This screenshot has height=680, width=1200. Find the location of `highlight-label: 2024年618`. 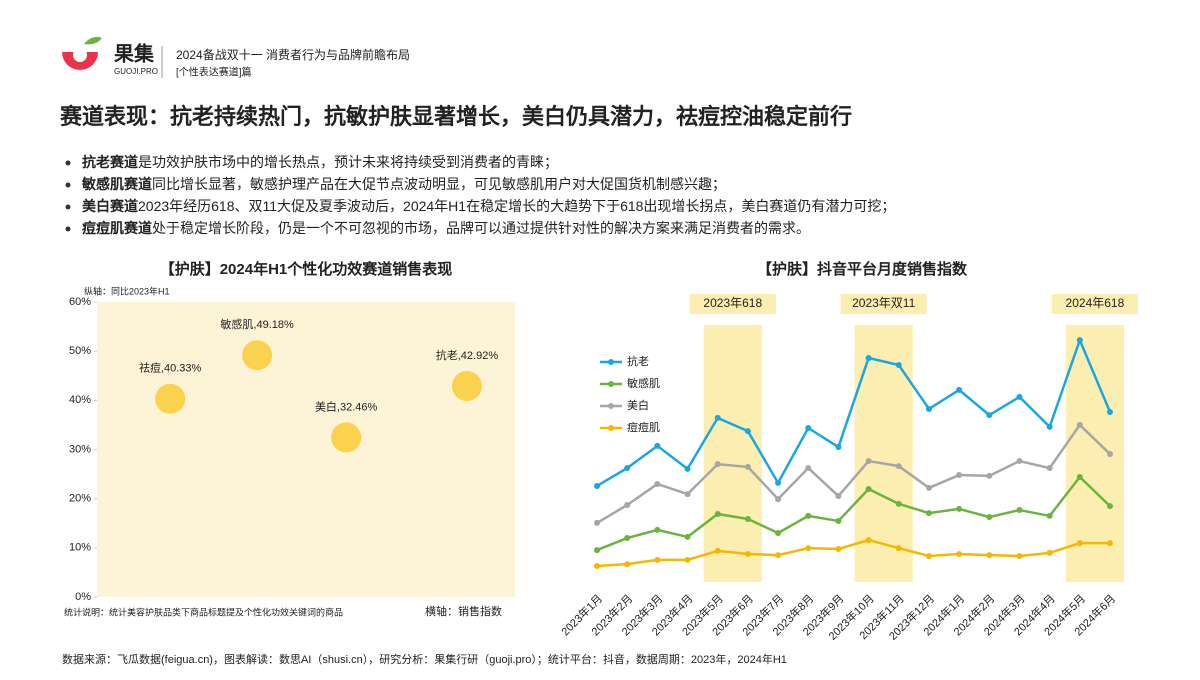

highlight-label: 2024年618 is located at coordinates (1095, 303).